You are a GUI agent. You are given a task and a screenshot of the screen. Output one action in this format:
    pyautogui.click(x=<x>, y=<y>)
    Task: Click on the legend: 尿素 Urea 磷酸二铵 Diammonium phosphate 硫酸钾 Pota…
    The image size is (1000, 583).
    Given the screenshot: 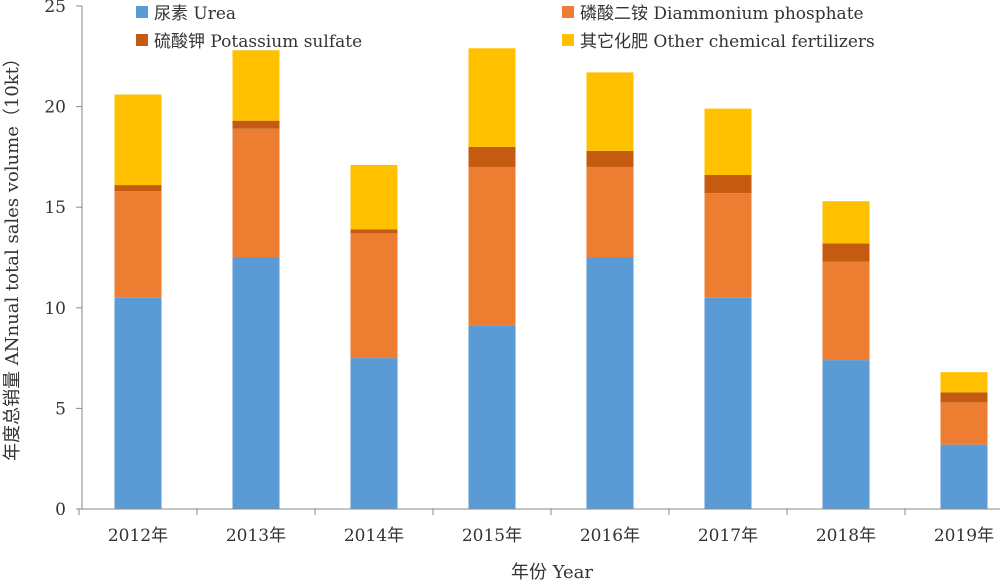 What is the action you would take?
    pyautogui.click(x=505, y=28)
    